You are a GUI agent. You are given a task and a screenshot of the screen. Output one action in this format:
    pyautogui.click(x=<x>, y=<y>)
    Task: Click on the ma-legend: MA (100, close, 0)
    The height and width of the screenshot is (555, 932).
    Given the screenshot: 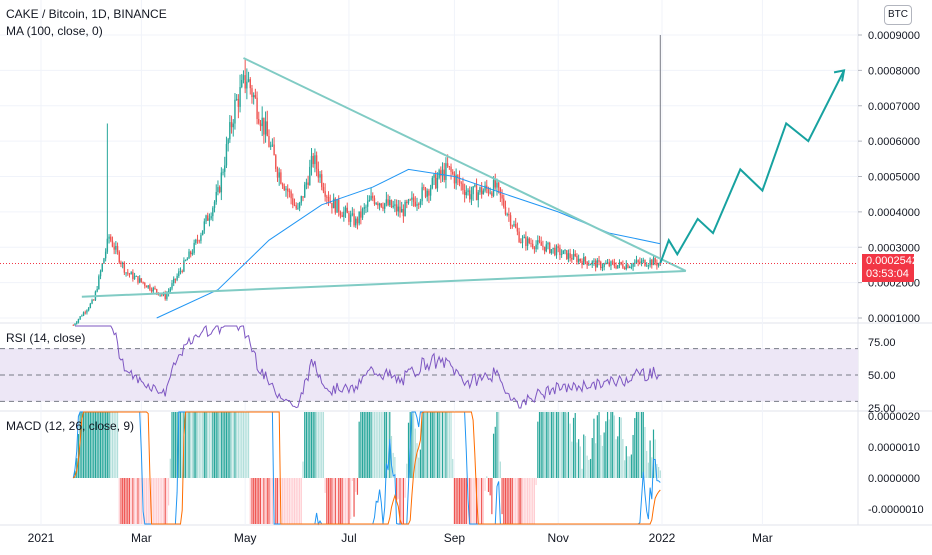 What is the action you would take?
    pyautogui.click(x=54, y=31)
    